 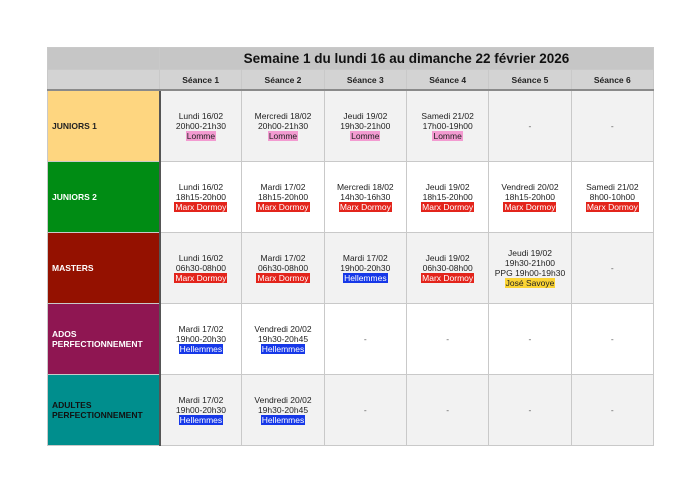 I want to click on session-line: 20h00-21h30, so click(x=283, y=126).